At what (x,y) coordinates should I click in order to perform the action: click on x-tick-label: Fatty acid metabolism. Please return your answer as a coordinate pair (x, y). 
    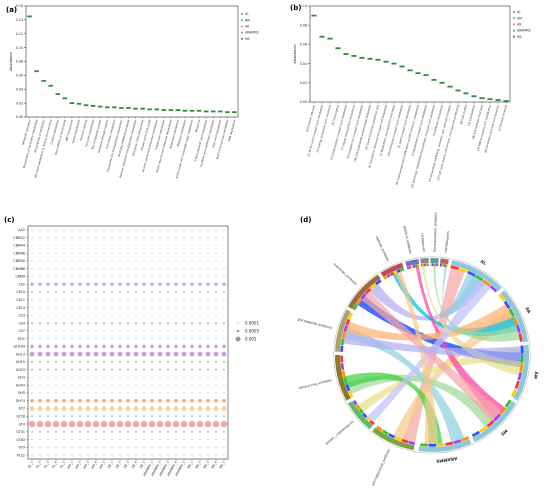
    Looking at the image, I should click on (216, 133).